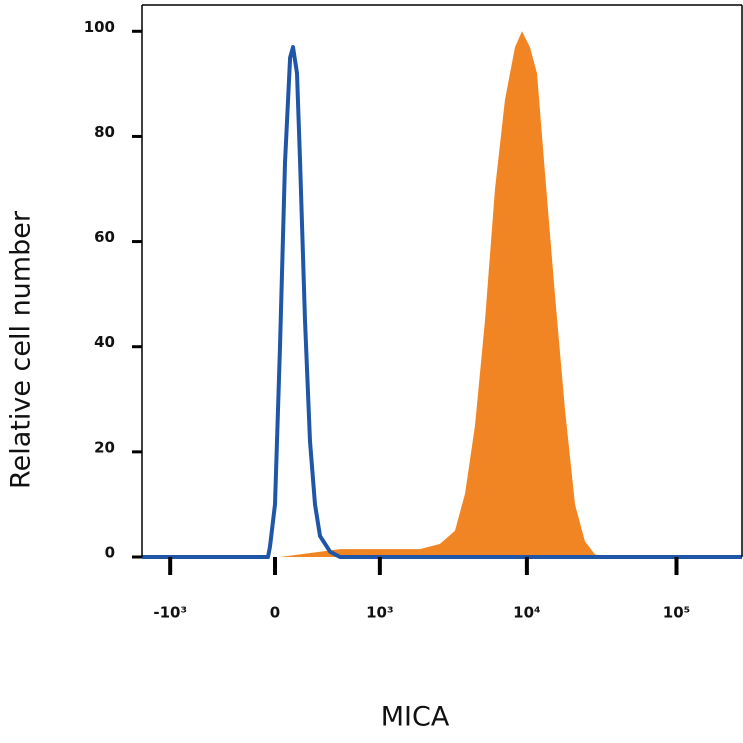 The height and width of the screenshot is (743, 743). I want to click on x-tick-label: -10³, so click(170, 613).